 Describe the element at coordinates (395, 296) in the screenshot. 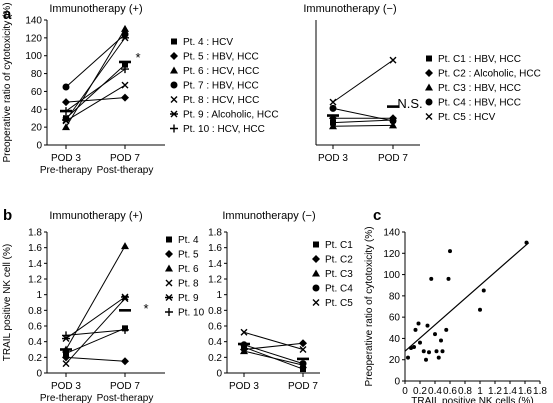

I see `c-ytick-label: 80` at that location.